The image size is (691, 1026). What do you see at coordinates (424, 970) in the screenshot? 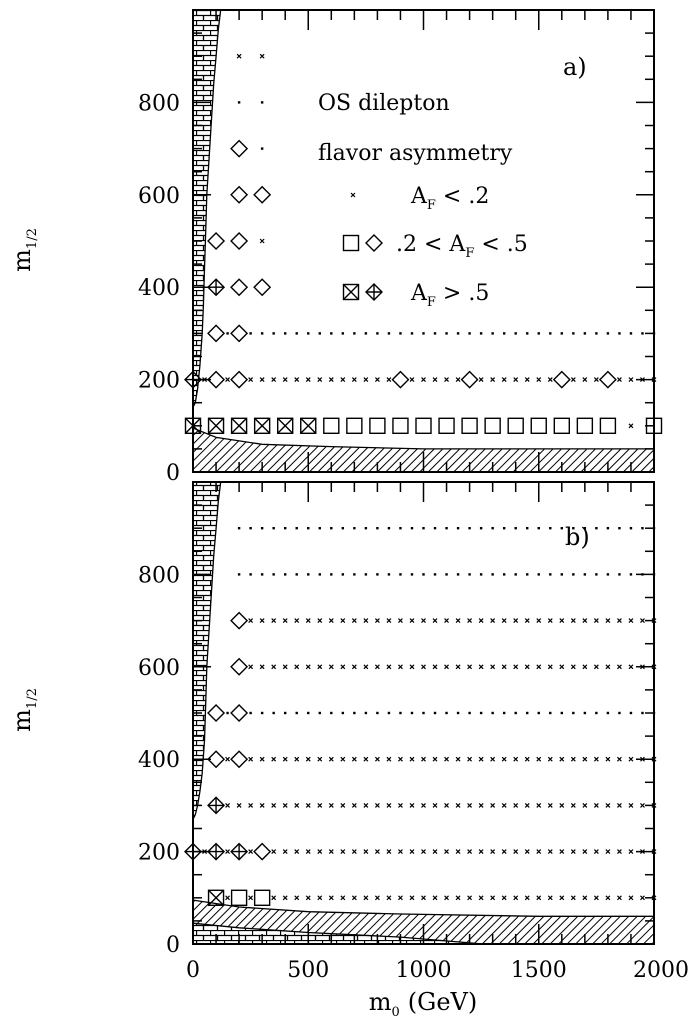
I see `x-tick-label: 1000` at bounding box center [424, 970].